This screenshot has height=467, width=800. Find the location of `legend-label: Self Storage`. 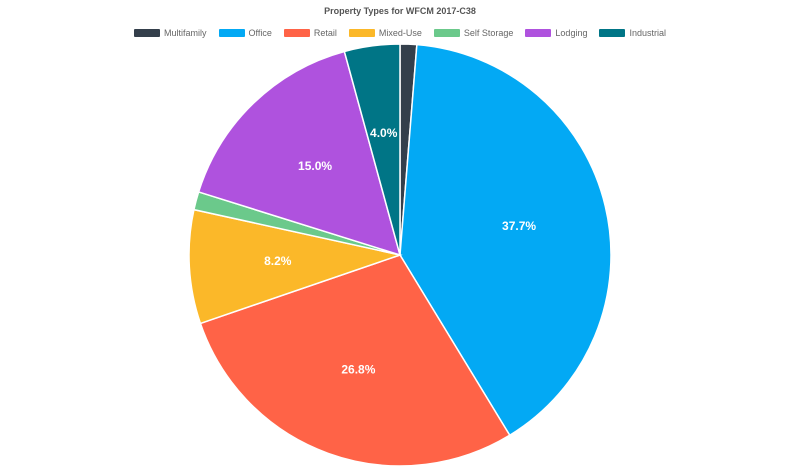

legend-label: Self Storage is located at coordinates (488, 33).